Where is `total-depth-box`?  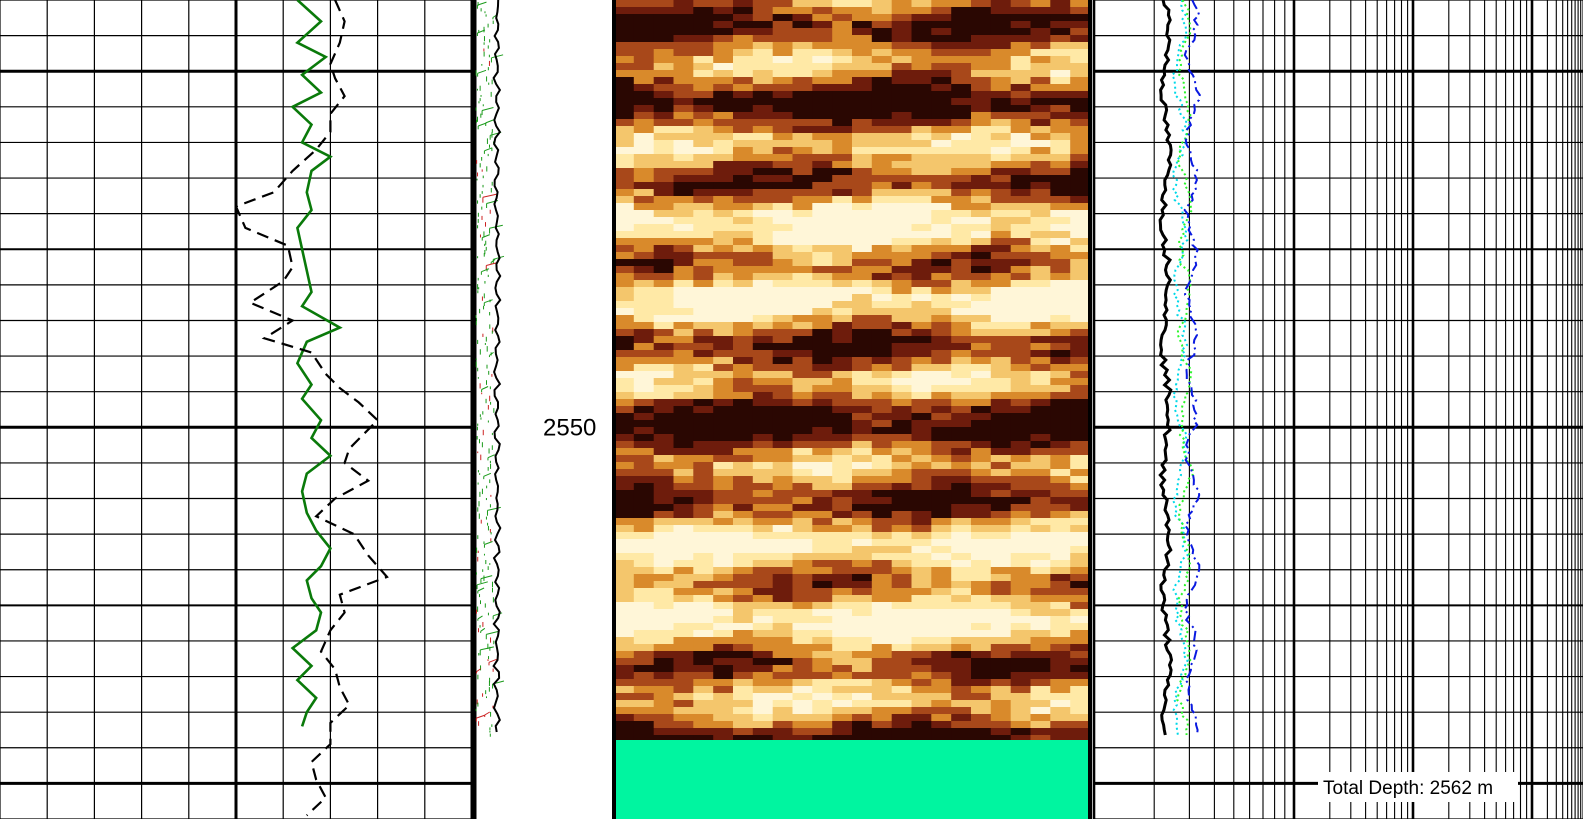 total-depth-box is located at coordinates (1418, 787).